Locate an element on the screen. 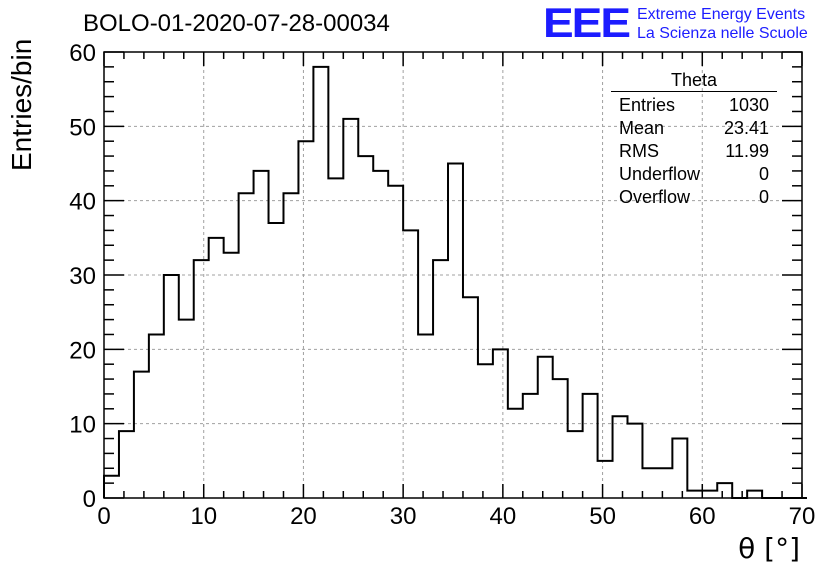 The height and width of the screenshot is (572, 836). stats-value: 11.99 is located at coordinates (747, 151).